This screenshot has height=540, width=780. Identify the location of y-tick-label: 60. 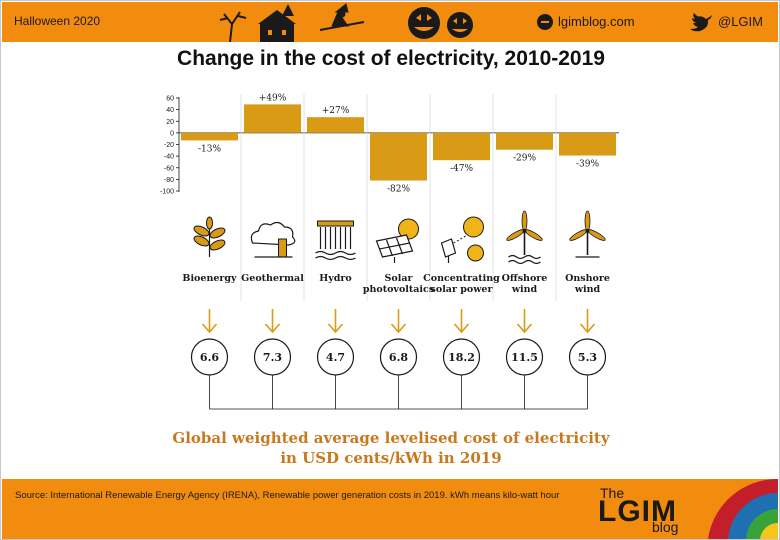
(170, 99).